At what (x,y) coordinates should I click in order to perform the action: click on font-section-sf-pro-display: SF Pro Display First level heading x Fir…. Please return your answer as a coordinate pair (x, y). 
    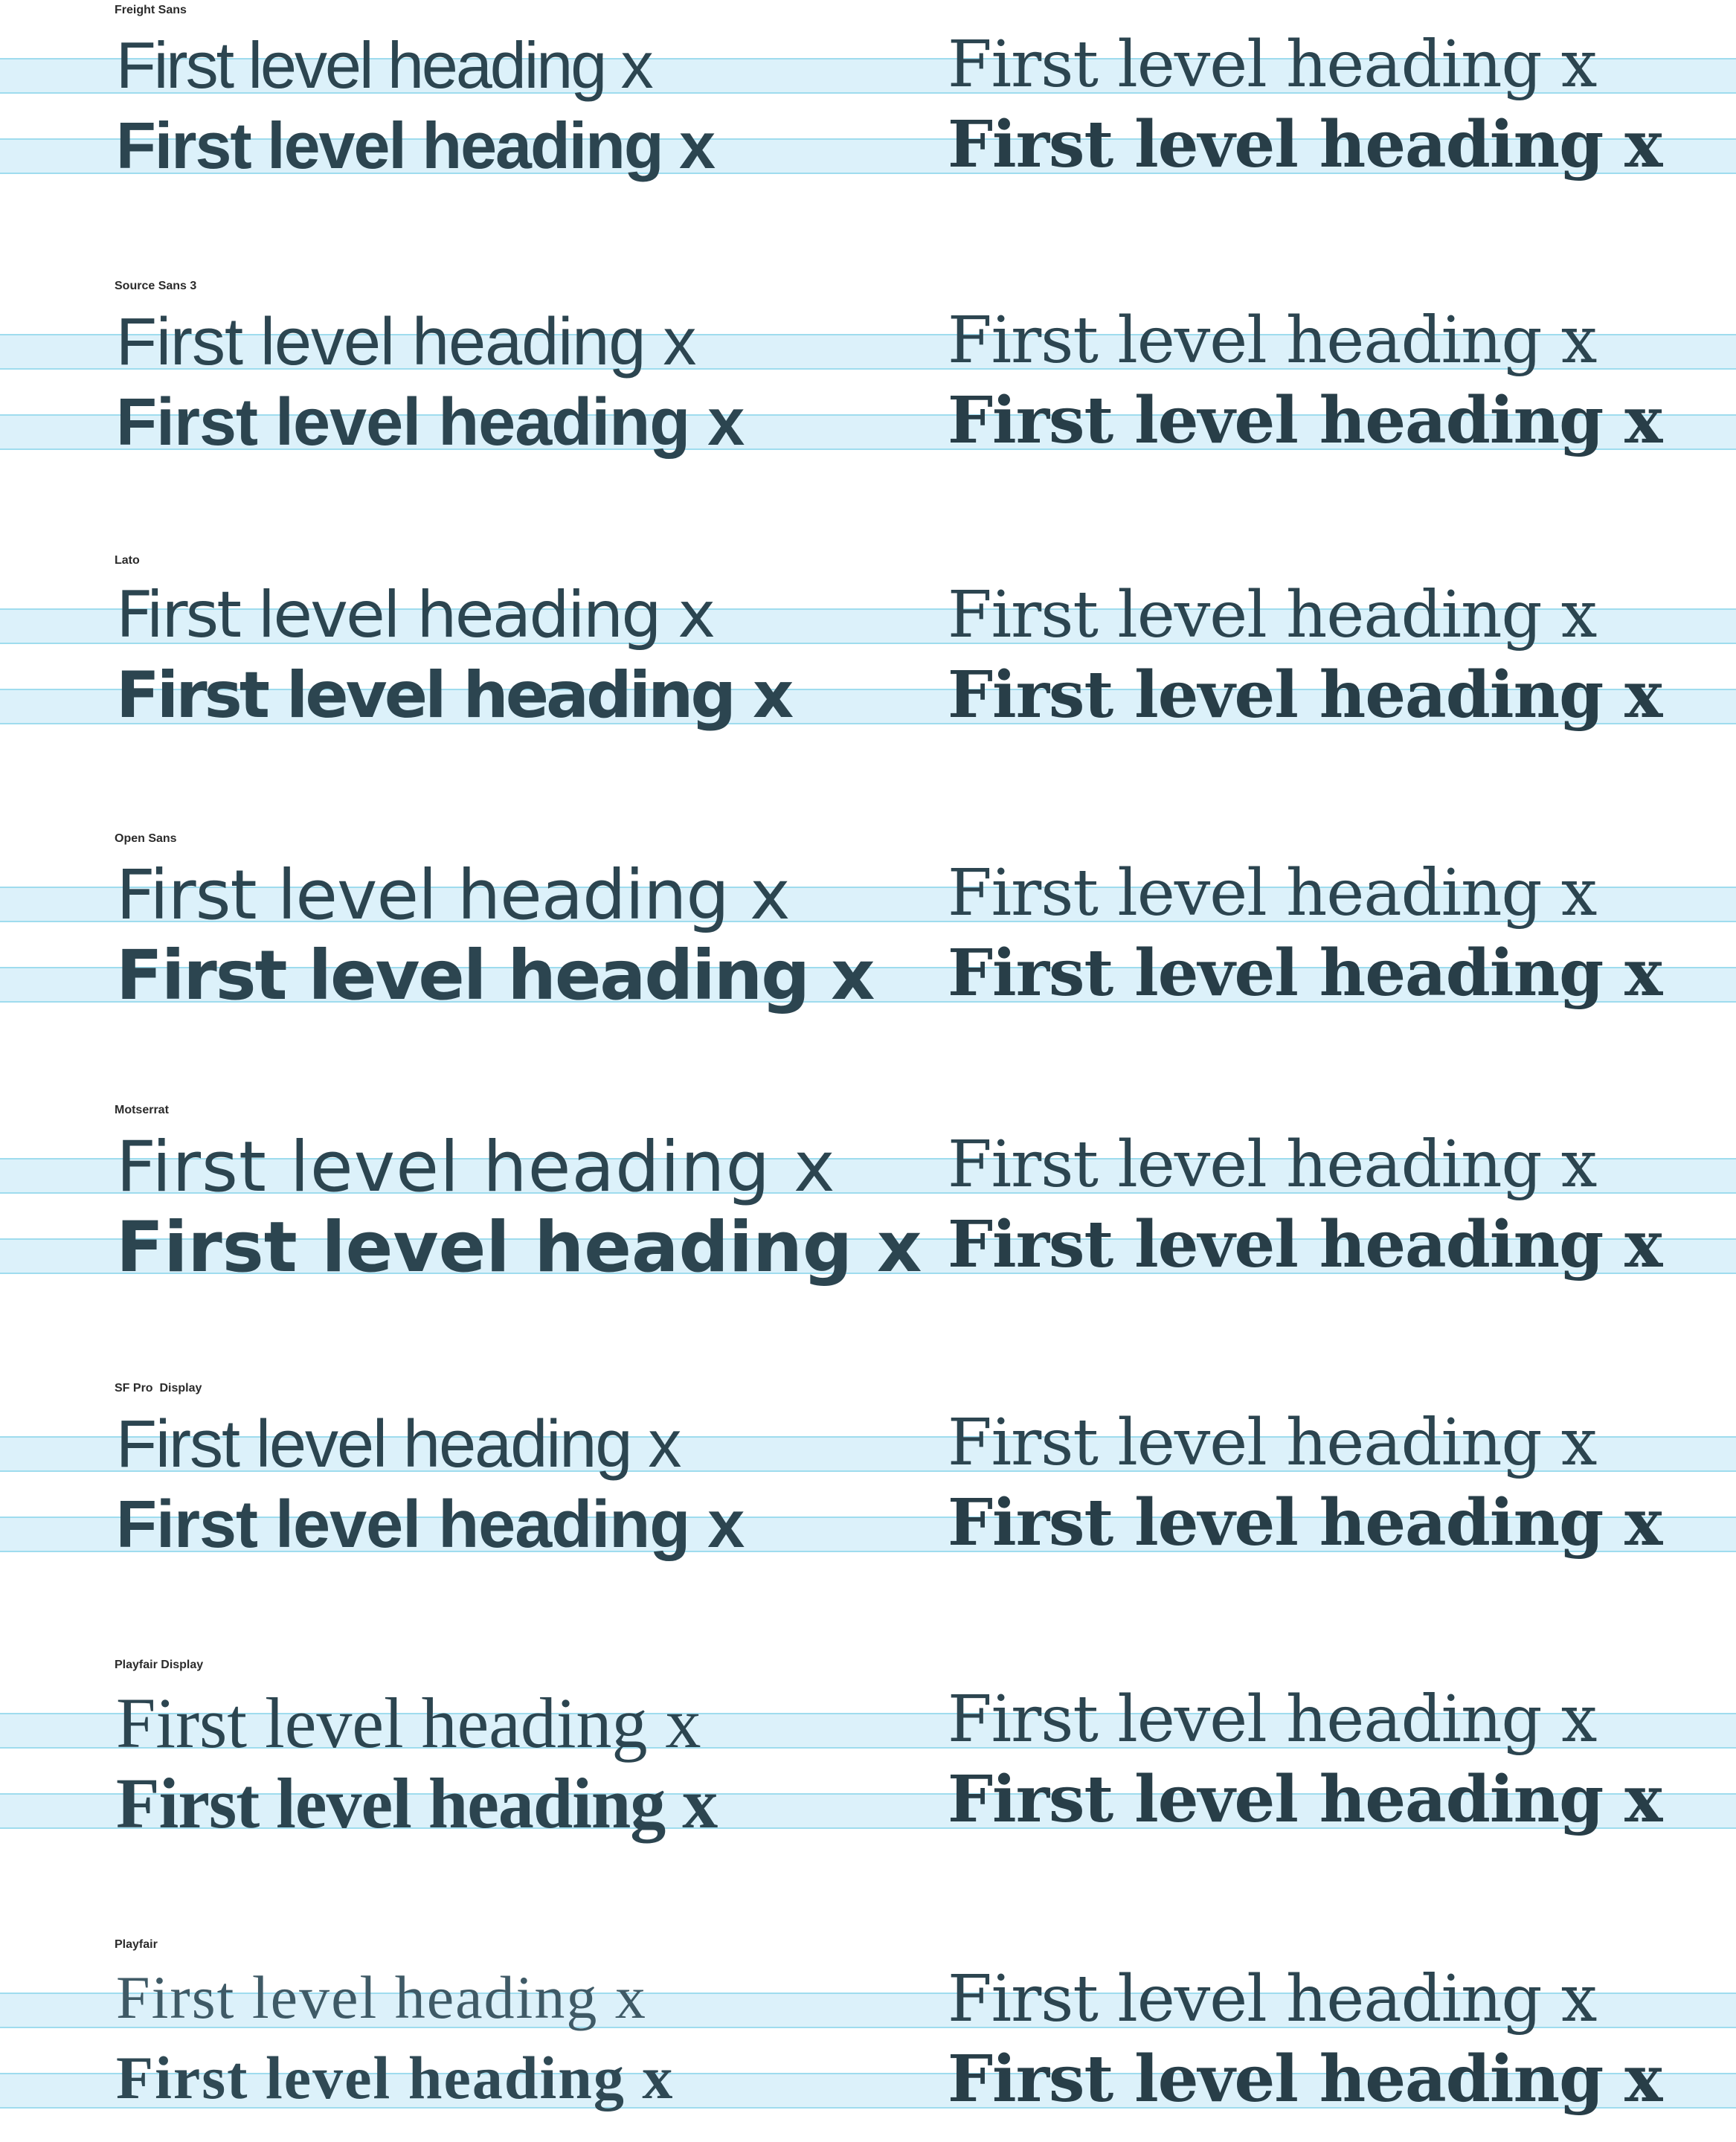
    Looking at the image, I should click on (868, 1517).